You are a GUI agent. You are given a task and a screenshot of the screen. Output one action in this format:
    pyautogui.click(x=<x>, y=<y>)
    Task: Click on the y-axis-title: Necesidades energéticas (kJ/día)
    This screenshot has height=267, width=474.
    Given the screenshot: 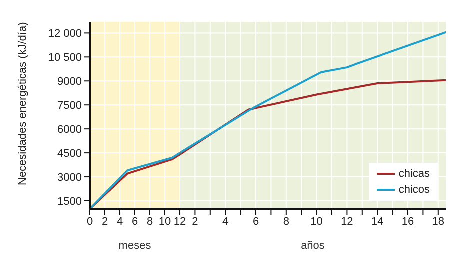 What is the action you would take?
    pyautogui.click(x=22, y=104)
    